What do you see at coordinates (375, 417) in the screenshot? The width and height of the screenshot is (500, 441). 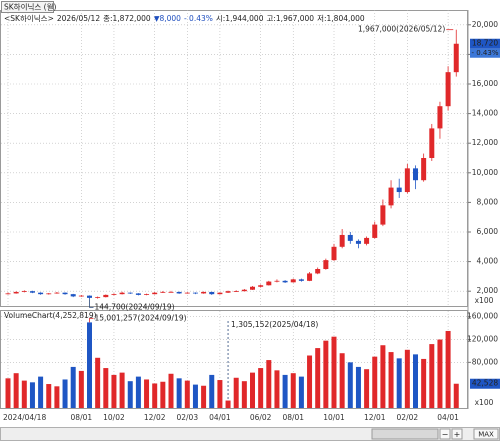 I see `x-tick-label: 12/01` at bounding box center [375, 417].